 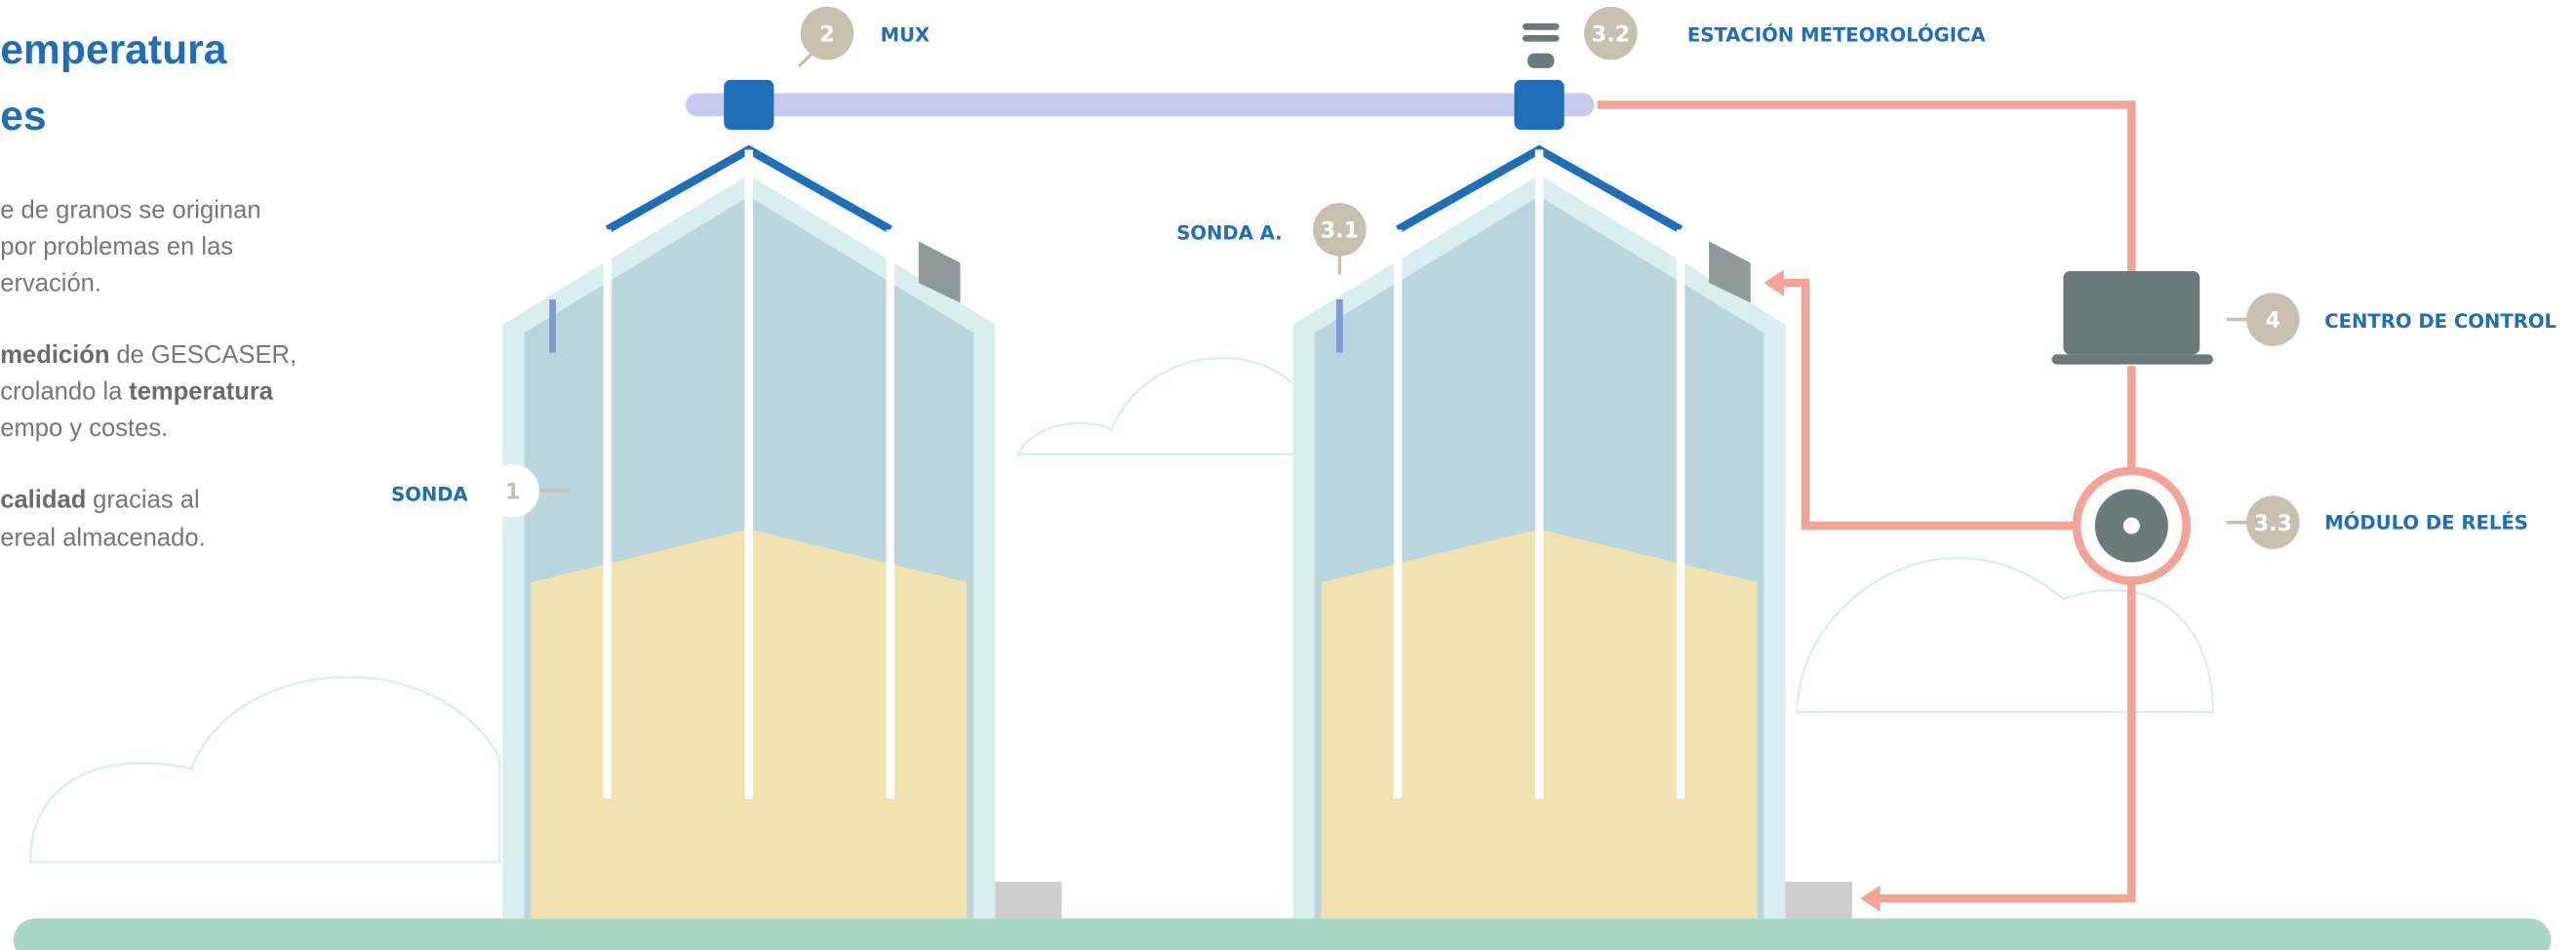 What do you see at coordinates (2273, 523) in the screenshot?
I see `badge-number: 3.3` at bounding box center [2273, 523].